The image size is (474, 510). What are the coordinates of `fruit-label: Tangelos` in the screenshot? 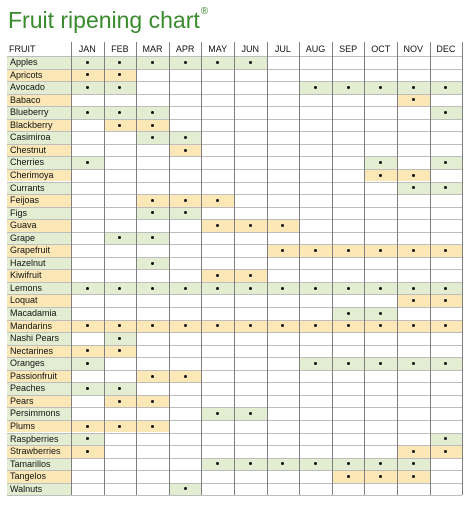 It's located at (39, 476).